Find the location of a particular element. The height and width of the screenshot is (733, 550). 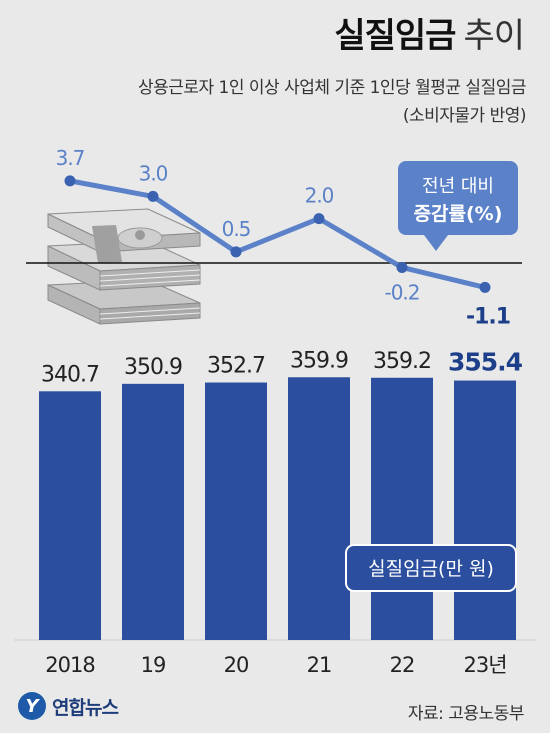

bar-value-label: 350.9 is located at coordinates (153, 367).